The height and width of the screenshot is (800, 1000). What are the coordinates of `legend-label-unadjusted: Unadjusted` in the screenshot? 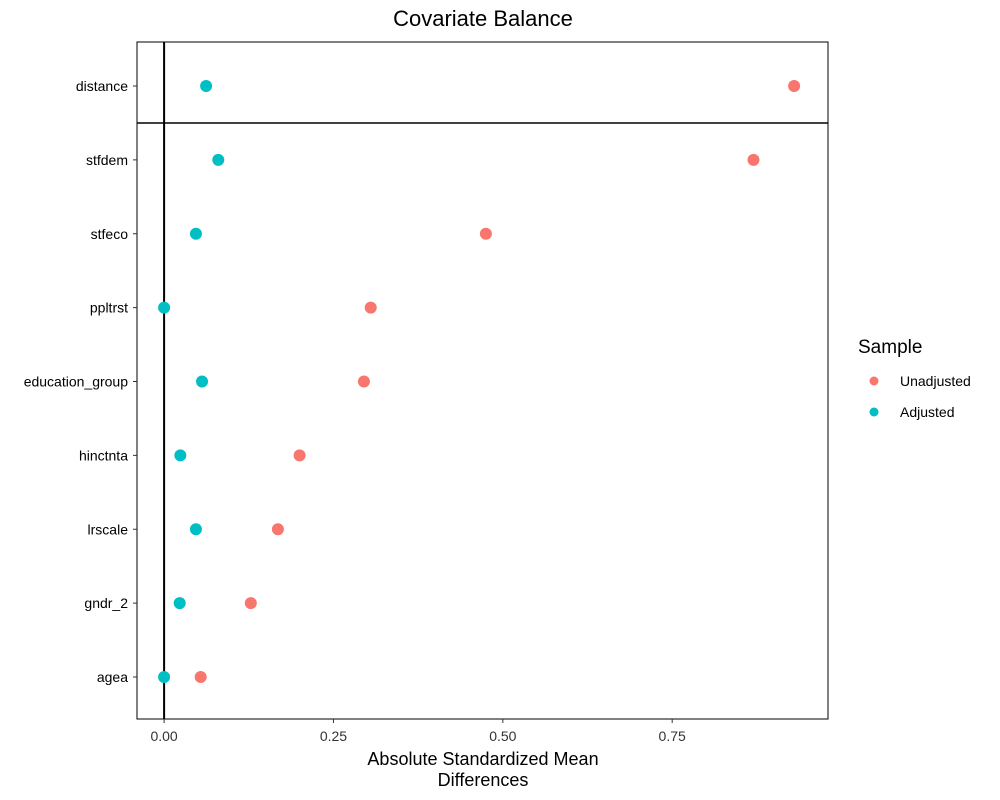 It's located at (935, 381).